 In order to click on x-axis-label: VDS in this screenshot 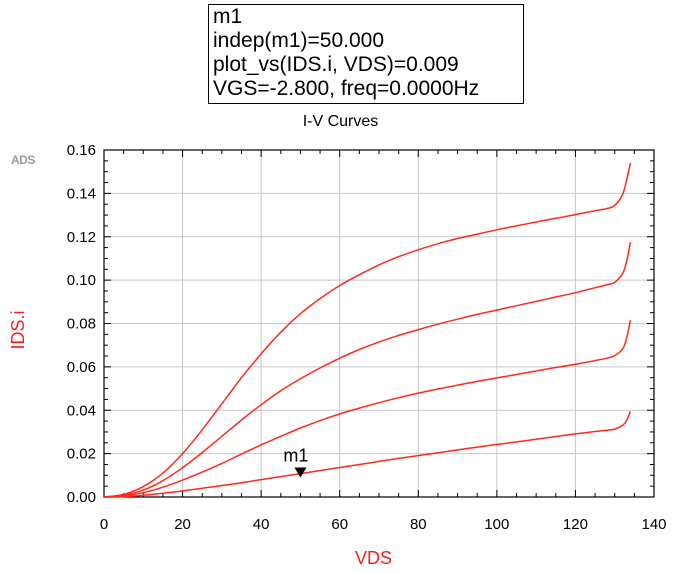, I will do `click(374, 558)`.